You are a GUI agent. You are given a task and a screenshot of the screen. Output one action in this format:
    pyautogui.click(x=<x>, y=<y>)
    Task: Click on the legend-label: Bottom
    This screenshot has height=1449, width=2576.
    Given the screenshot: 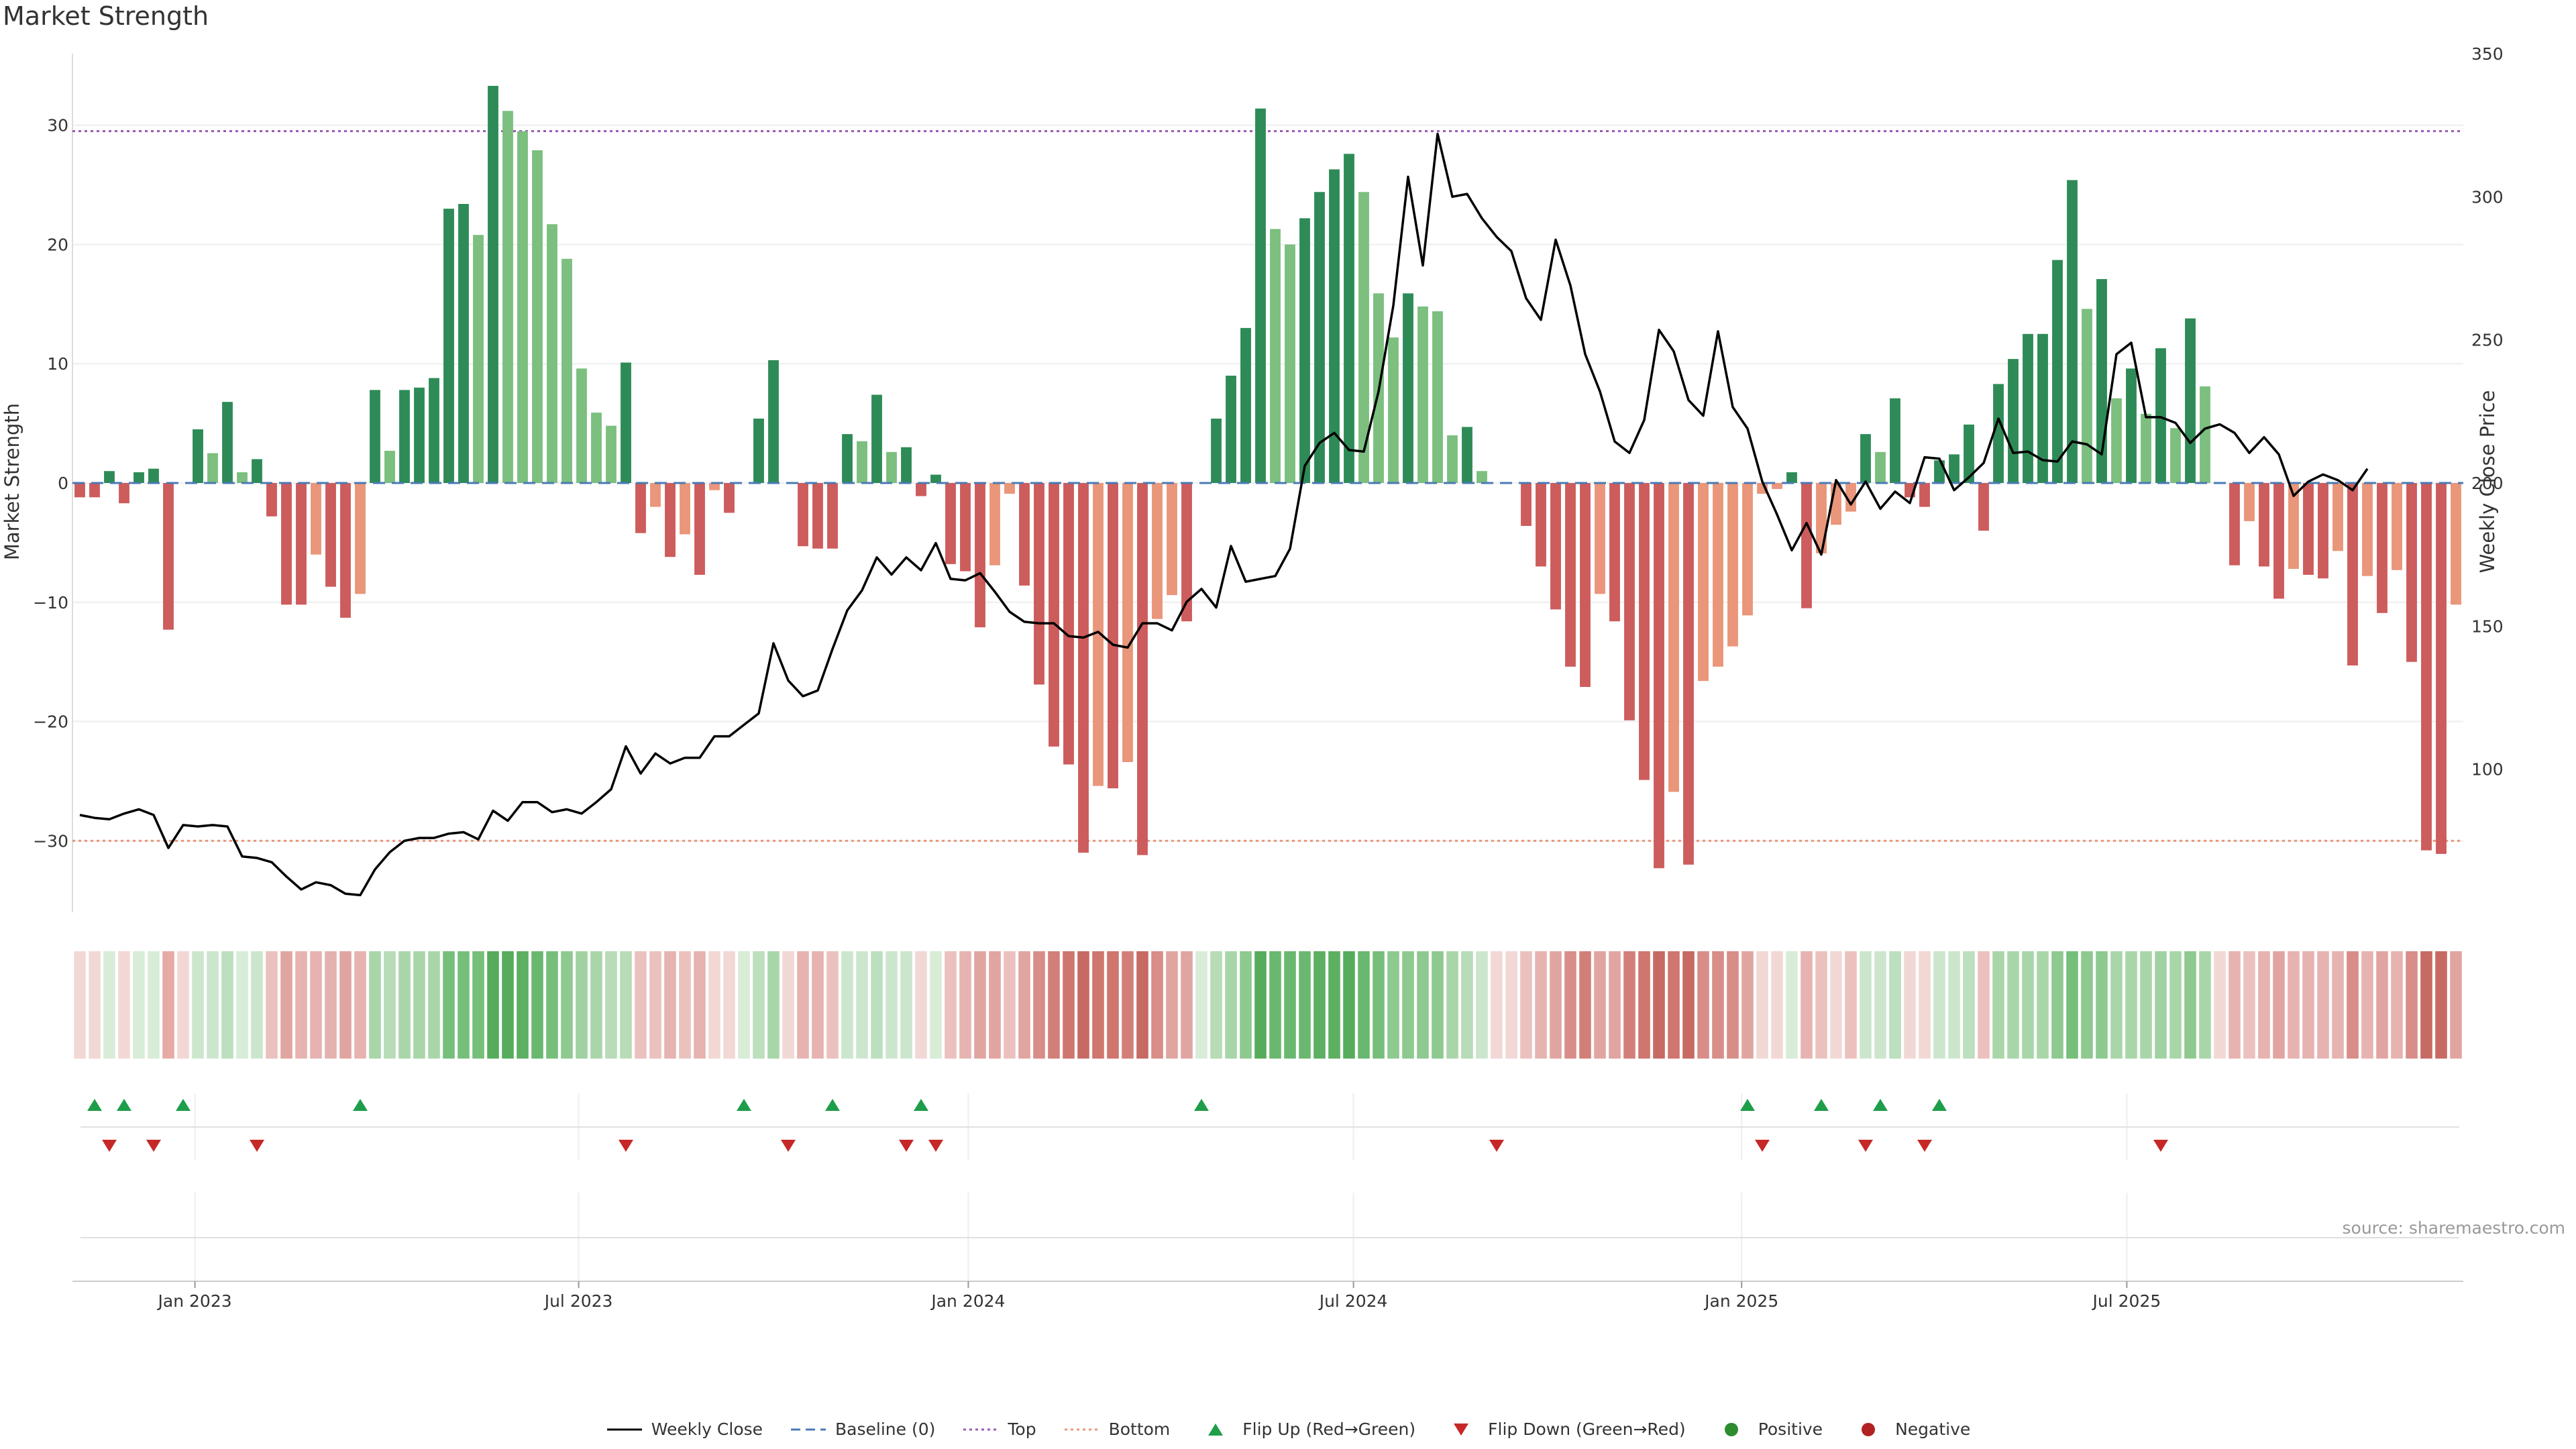 What is the action you would take?
    pyautogui.click(x=1139, y=1429)
    